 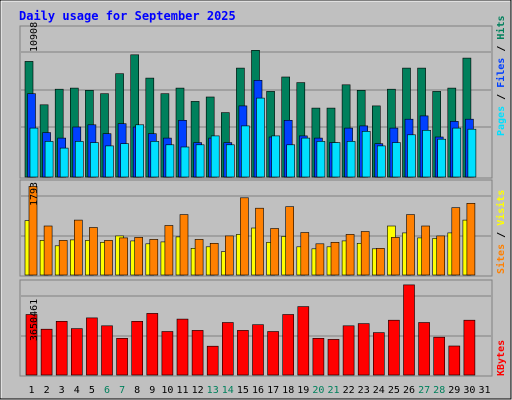 I want to click on legend-files: Files, so click(x=501, y=73).